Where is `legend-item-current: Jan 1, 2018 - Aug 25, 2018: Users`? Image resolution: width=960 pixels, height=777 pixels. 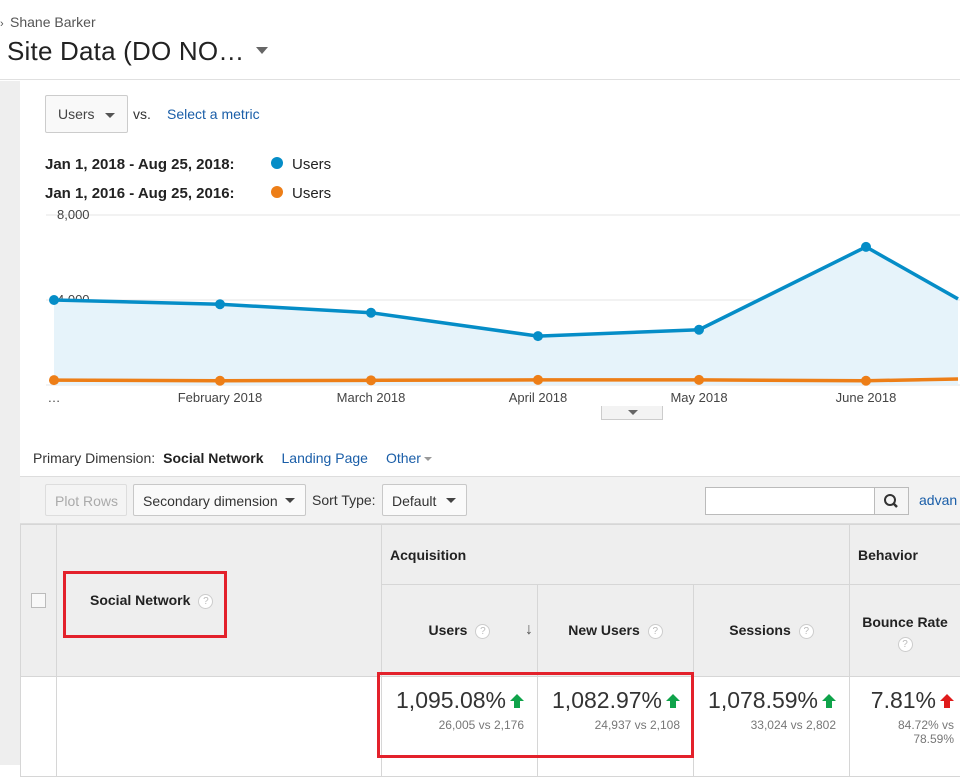 legend-item-current: Jan 1, 2018 - Aug 25, 2018: Users is located at coordinates (188, 164).